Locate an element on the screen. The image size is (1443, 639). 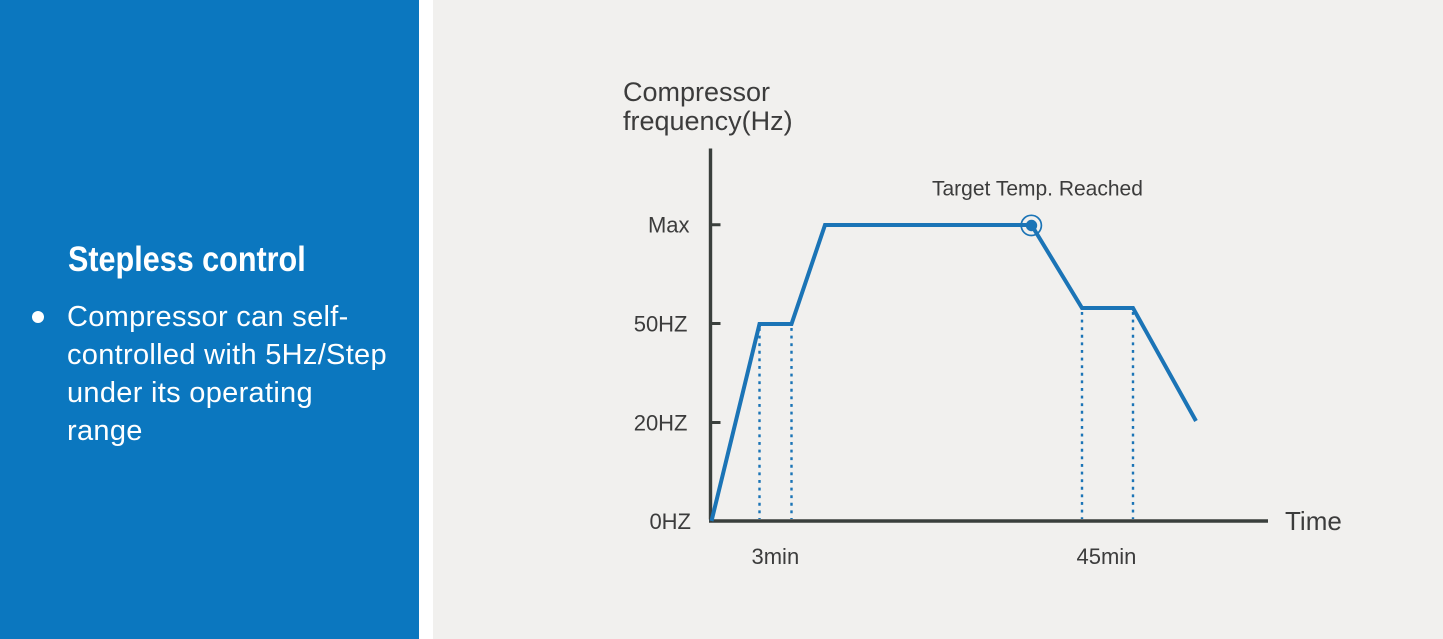
svg-text: Target Temp. Reached is located at coordinates (1037, 189).